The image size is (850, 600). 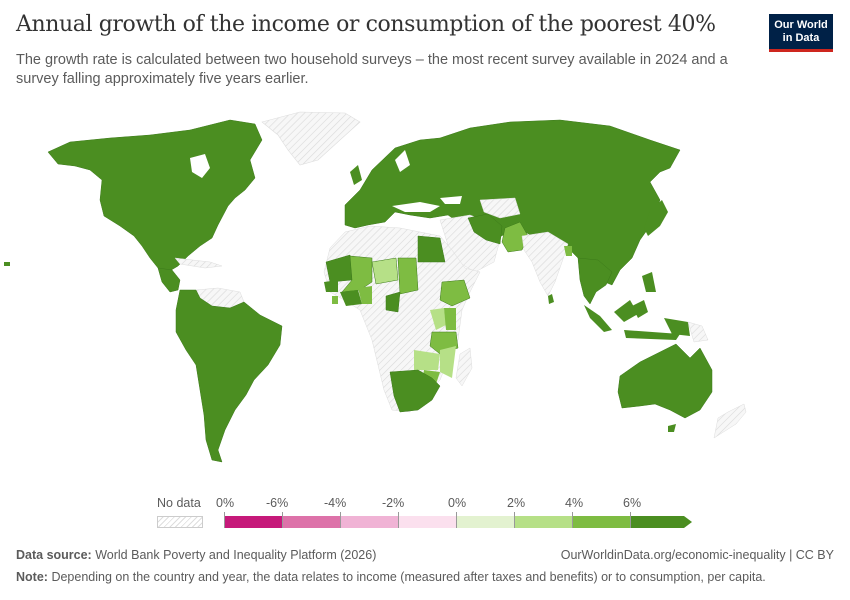 I want to click on legend-label-5: 2%, so click(x=516, y=503).